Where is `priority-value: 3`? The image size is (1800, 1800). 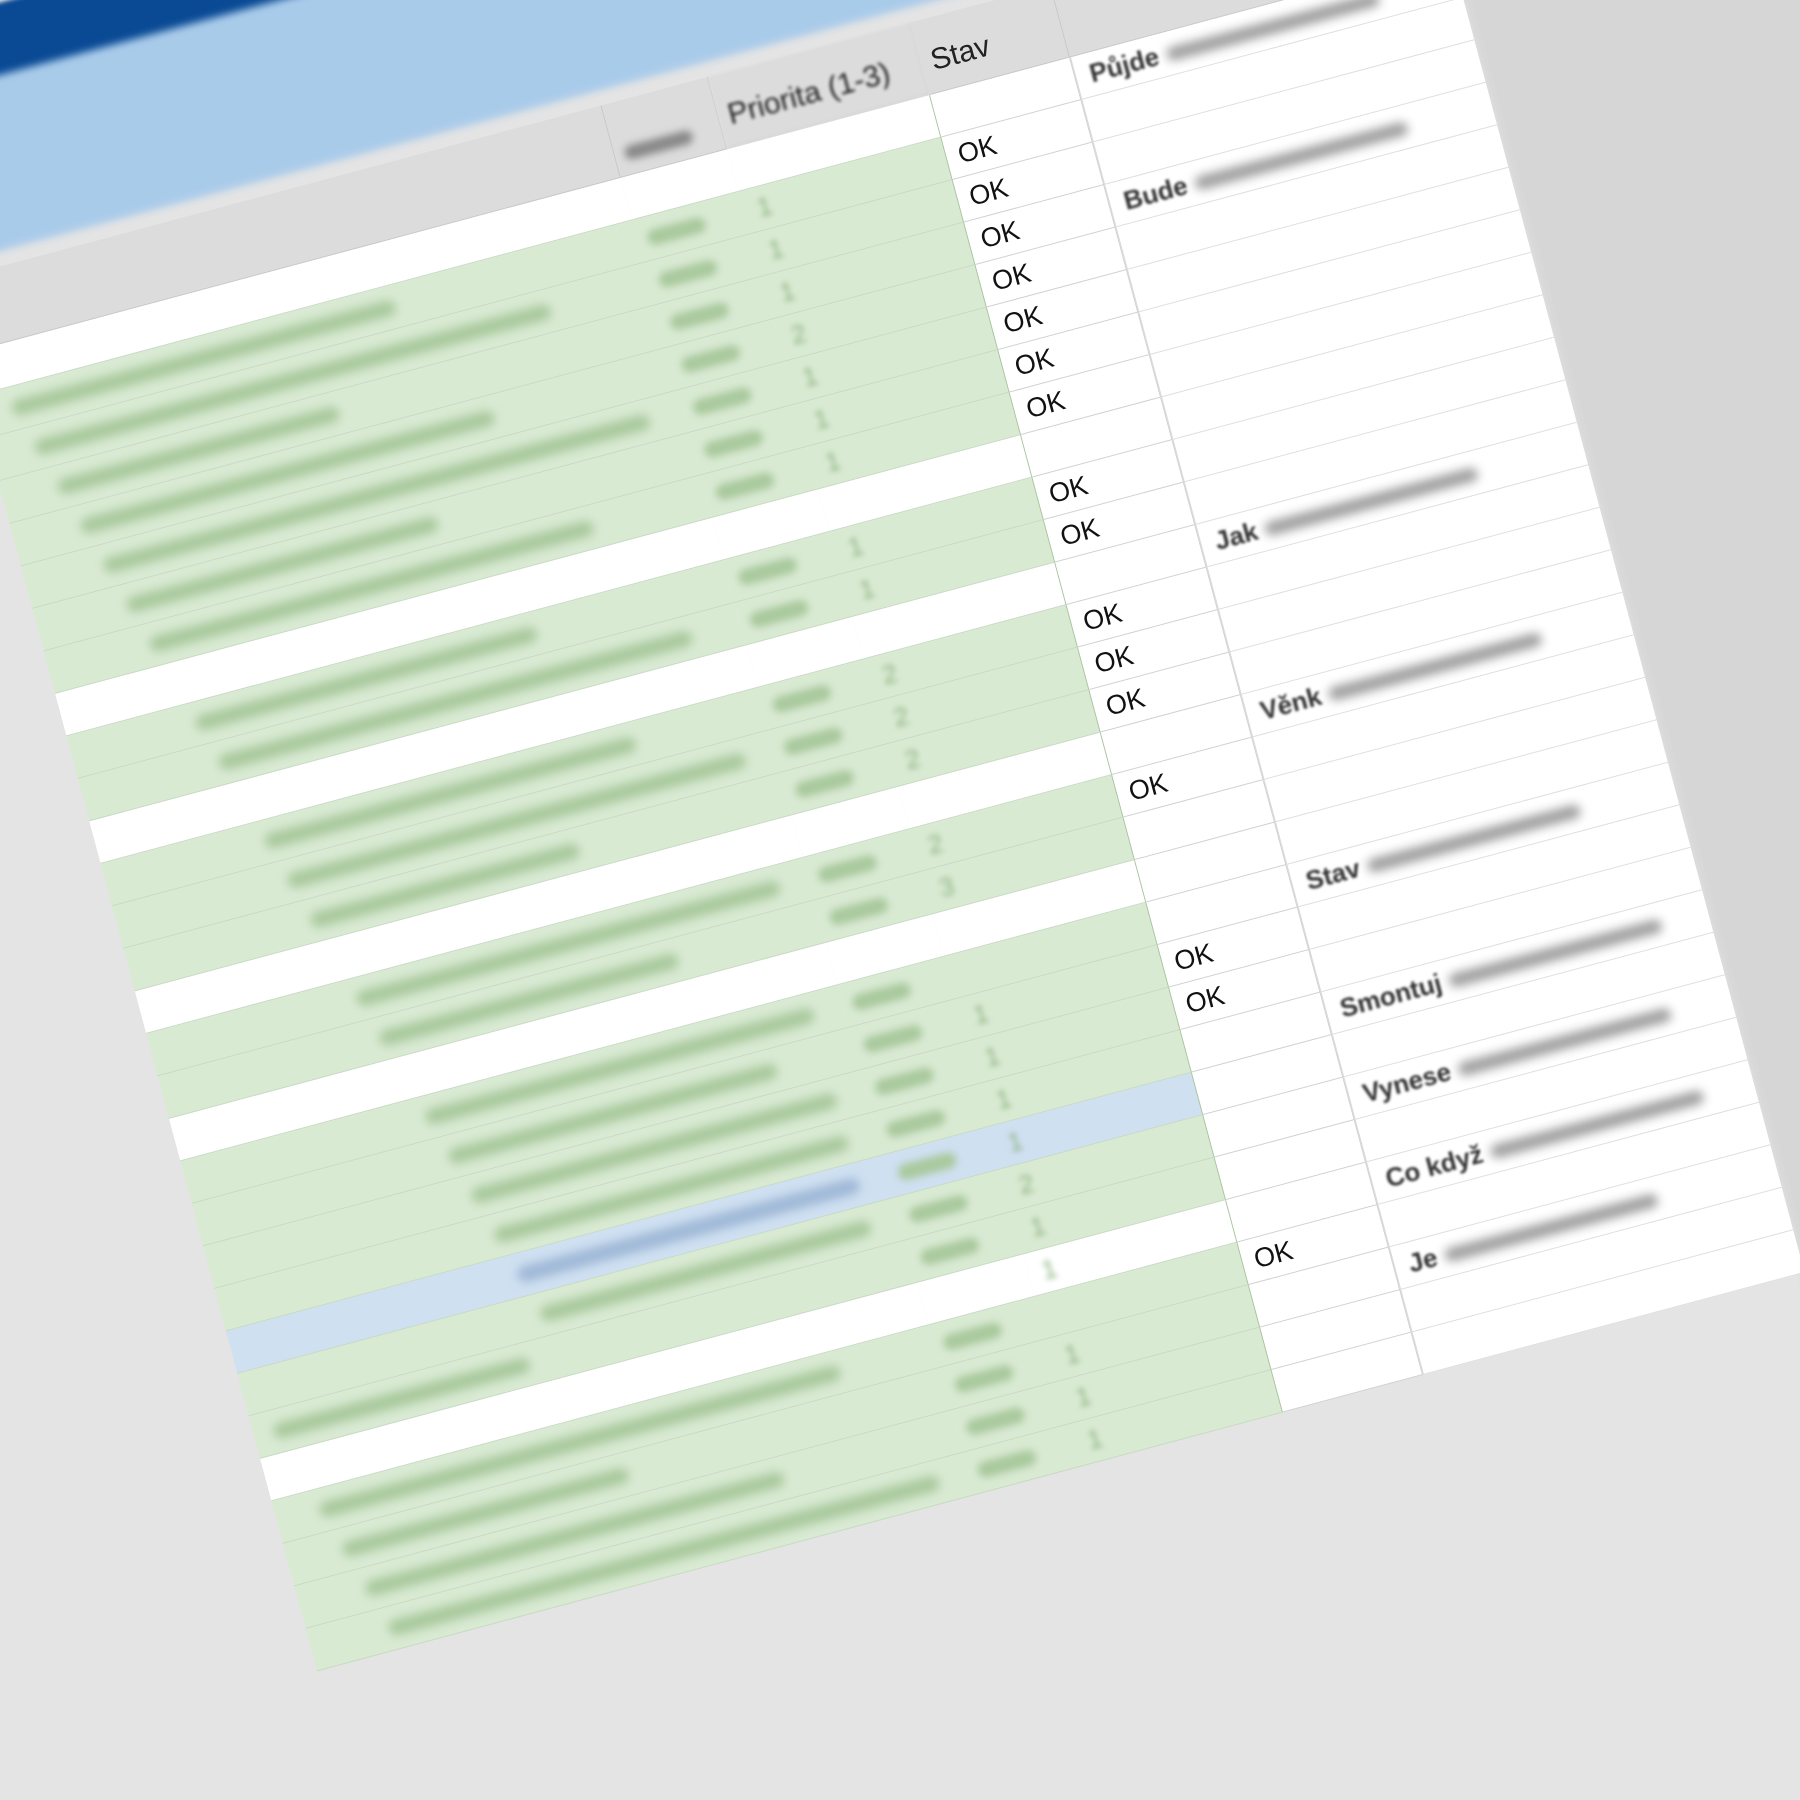 priority-value: 3 is located at coordinates (946, 887).